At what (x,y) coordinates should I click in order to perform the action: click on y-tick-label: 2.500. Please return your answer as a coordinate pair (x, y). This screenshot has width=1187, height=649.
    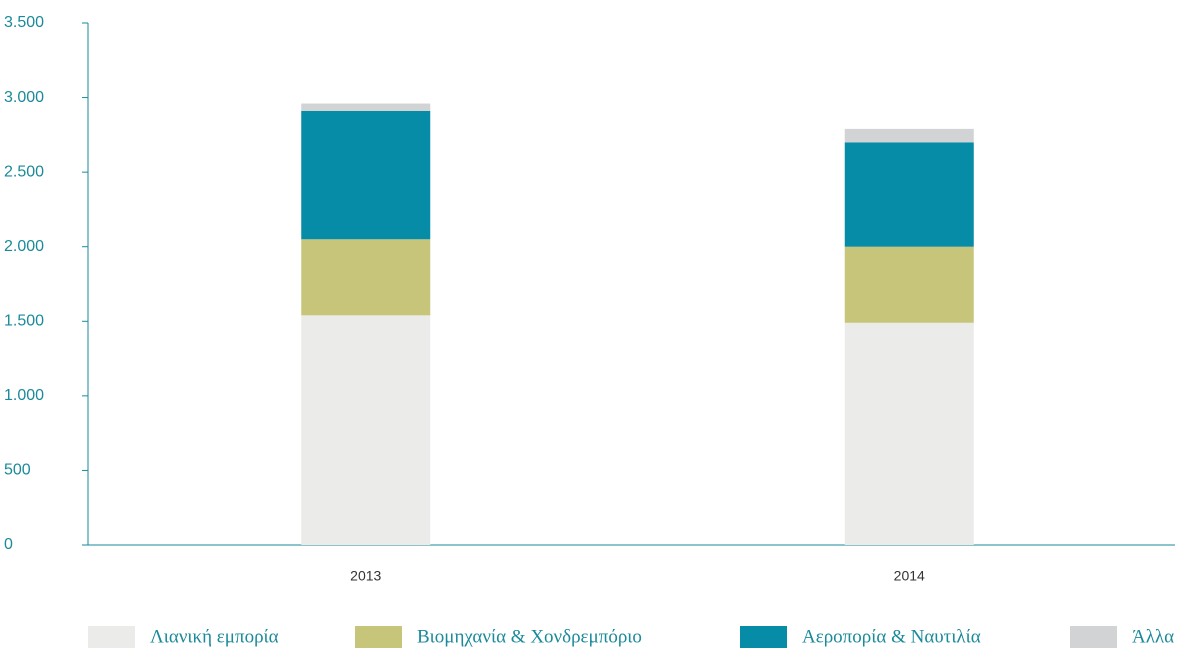
    Looking at the image, I should click on (24, 171).